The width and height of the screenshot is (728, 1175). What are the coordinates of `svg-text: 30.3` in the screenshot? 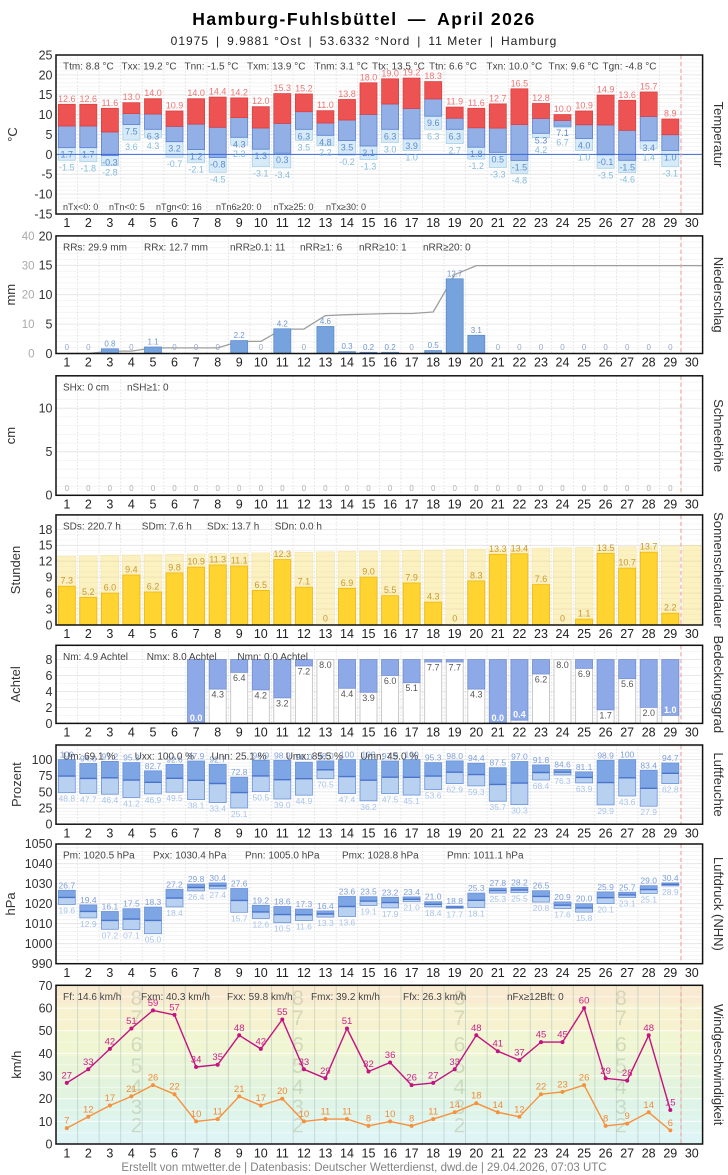 It's located at (519, 811).